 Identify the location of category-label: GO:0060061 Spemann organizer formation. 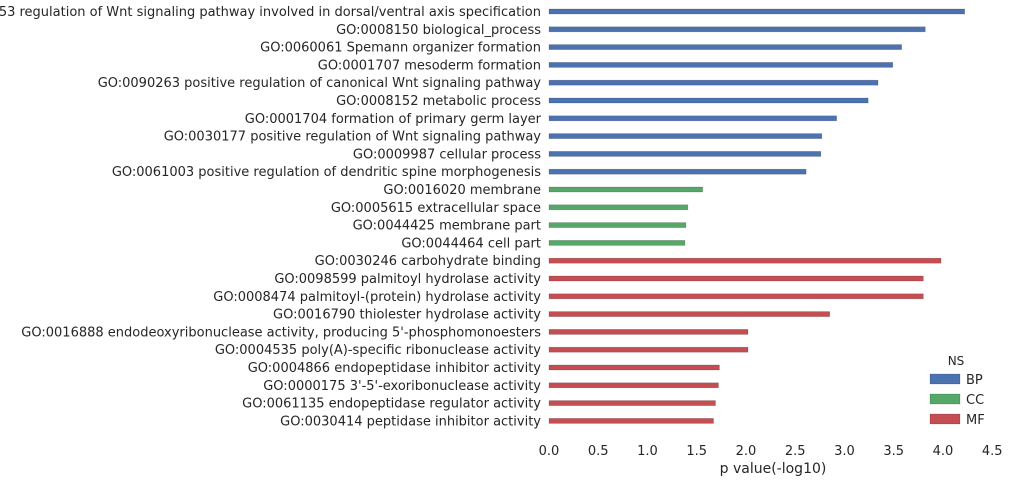
(400, 48).